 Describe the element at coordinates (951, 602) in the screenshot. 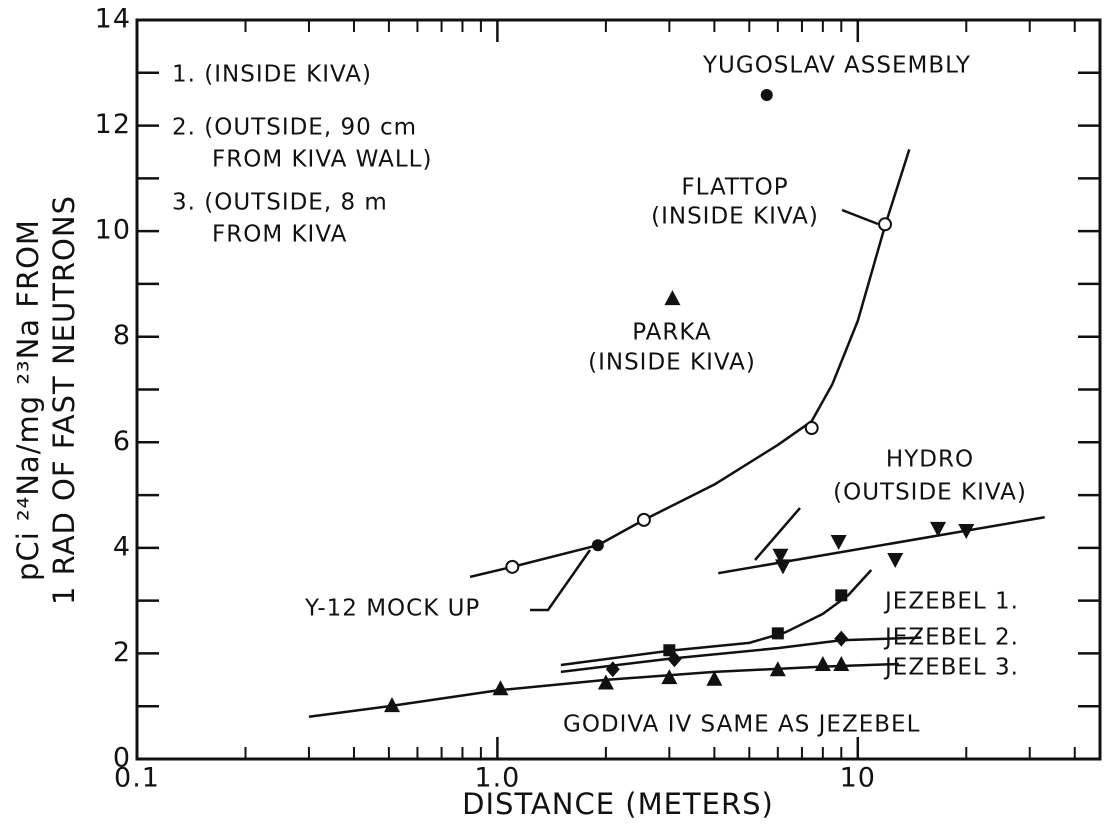

I see `annotation: JEZEBEL 1.` at that location.